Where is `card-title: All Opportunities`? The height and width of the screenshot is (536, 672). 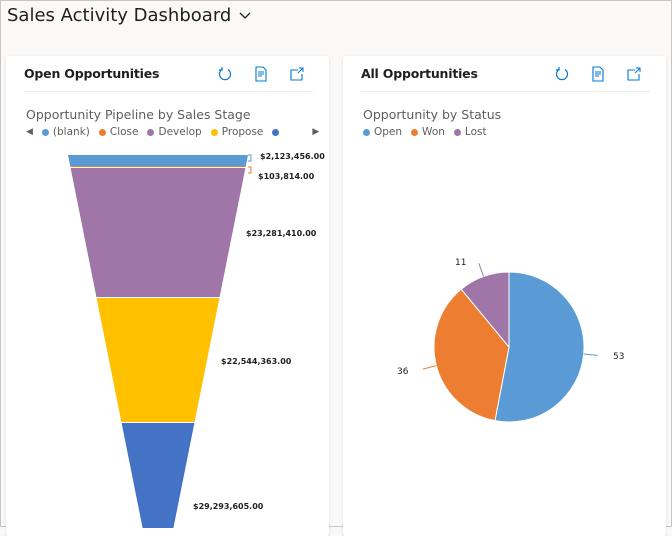 card-title: All Opportunities is located at coordinates (419, 73).